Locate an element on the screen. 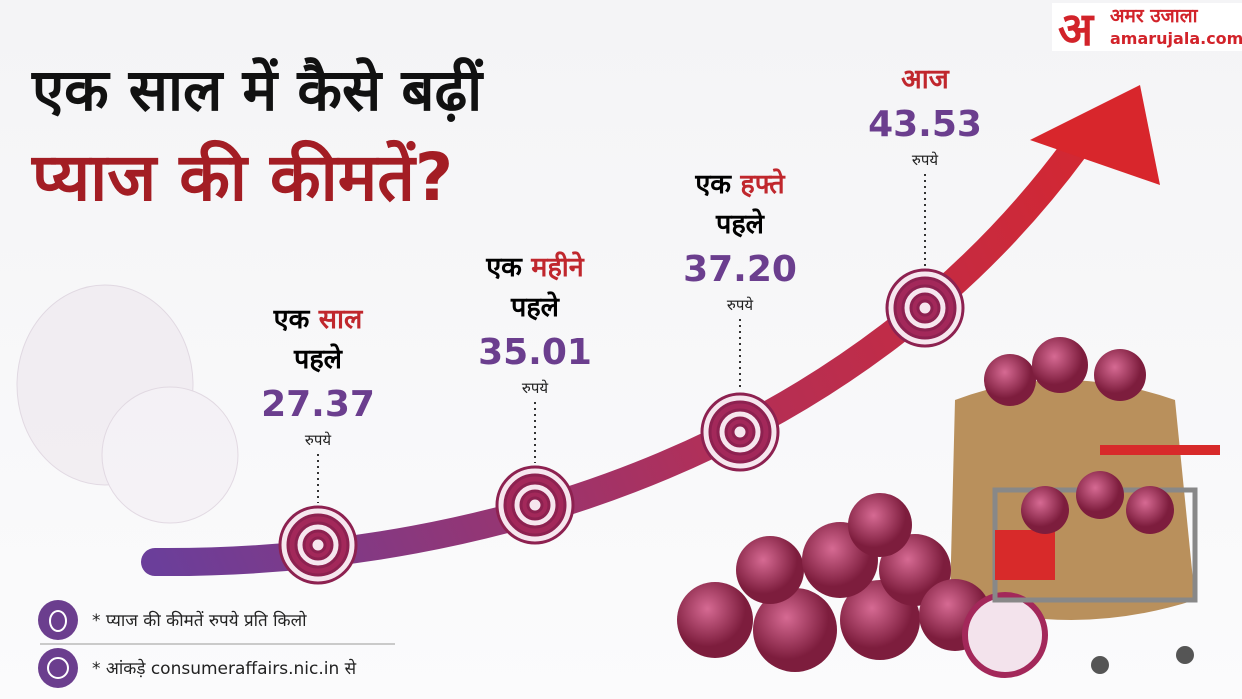  logo-box is located at coordinates (1147, 27).